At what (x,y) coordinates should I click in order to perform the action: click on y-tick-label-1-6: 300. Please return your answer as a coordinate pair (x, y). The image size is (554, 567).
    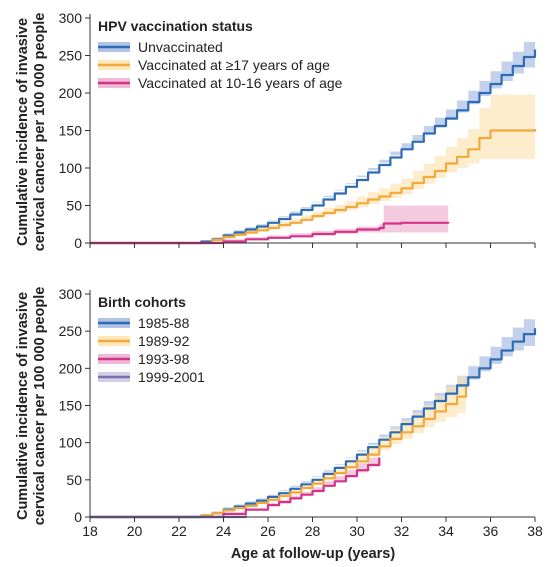
    Looking at the image, I should click on (71, 294).